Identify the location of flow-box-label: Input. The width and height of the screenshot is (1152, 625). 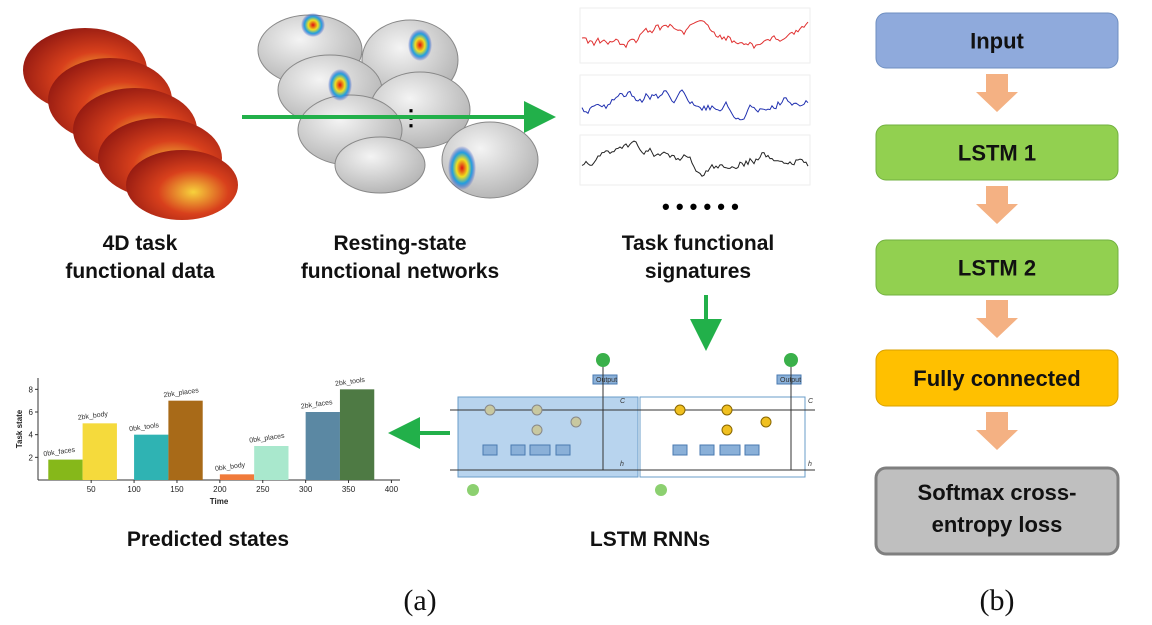
(997, 41).